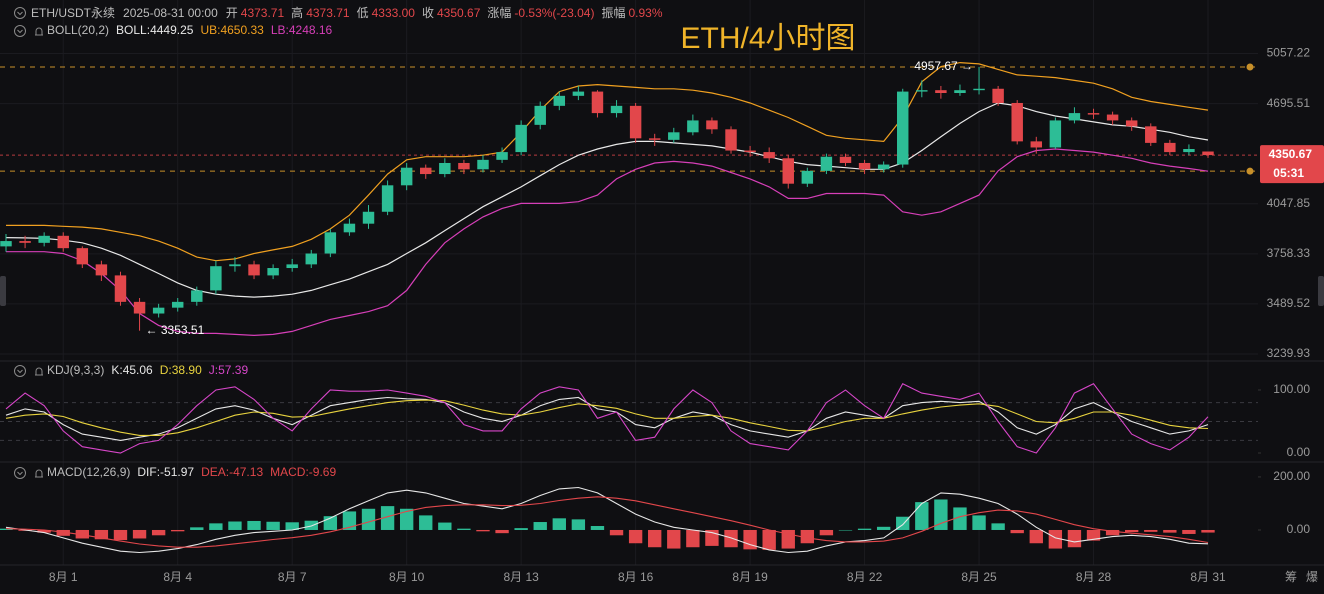 The image size is (1324, 594). Describe the element at coordinates (428, 13) in the screenshot. I see `ohlc-label: 收` at that location.